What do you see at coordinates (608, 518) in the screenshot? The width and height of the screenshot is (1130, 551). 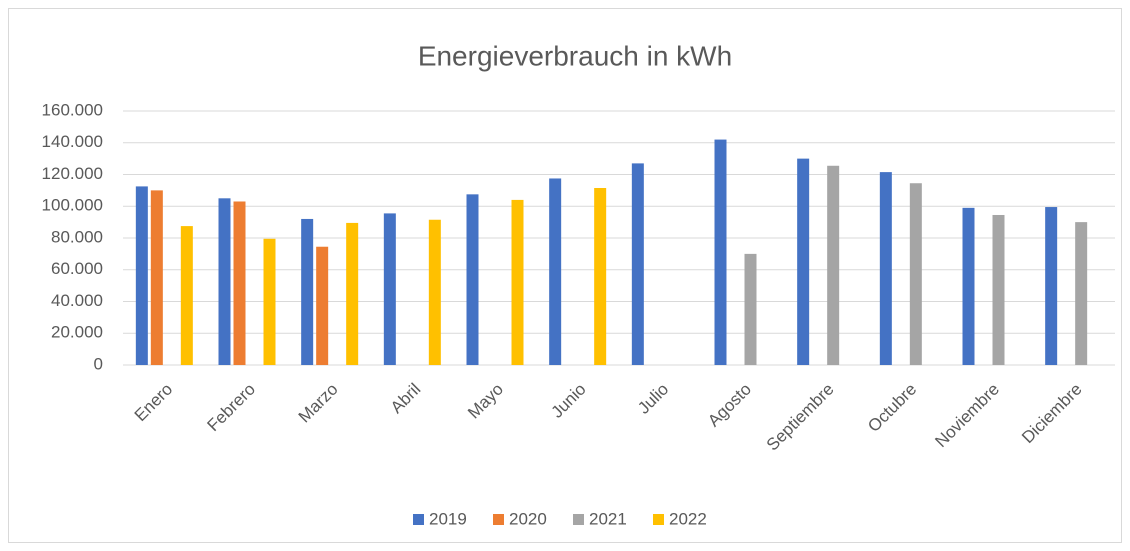 I see `legend-label: 2021` at bounding box center [608, 518].